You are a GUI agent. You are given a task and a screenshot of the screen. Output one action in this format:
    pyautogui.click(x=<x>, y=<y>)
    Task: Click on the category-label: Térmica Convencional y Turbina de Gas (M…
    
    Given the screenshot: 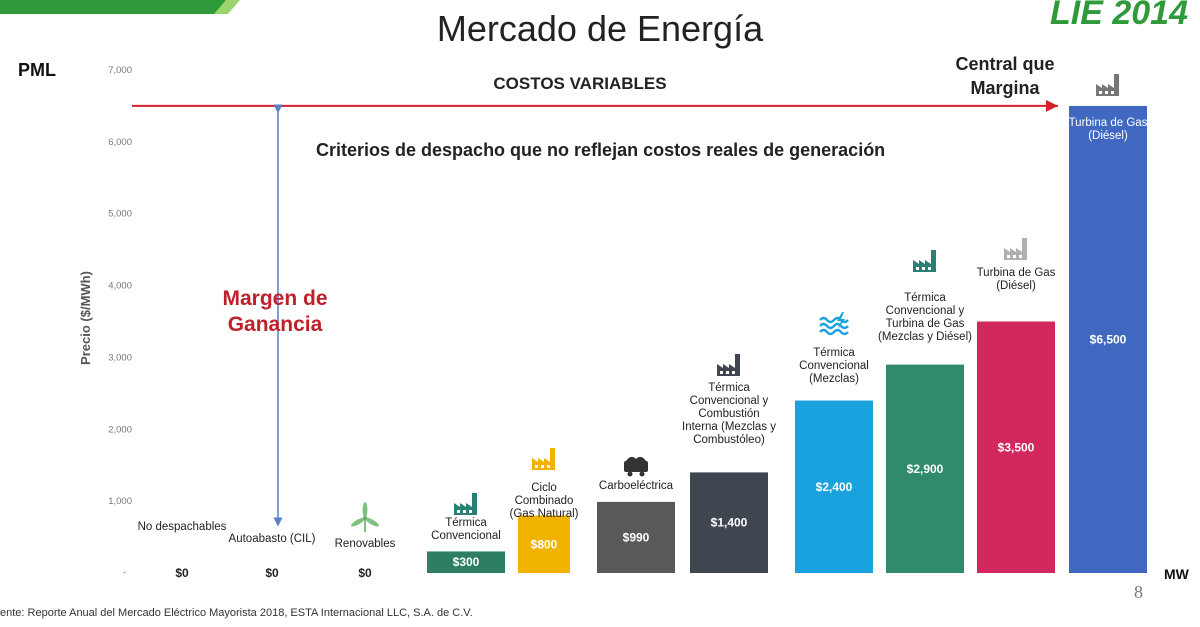 What is the action you would take?
    pyautogui.click(x=925, y=317)
    